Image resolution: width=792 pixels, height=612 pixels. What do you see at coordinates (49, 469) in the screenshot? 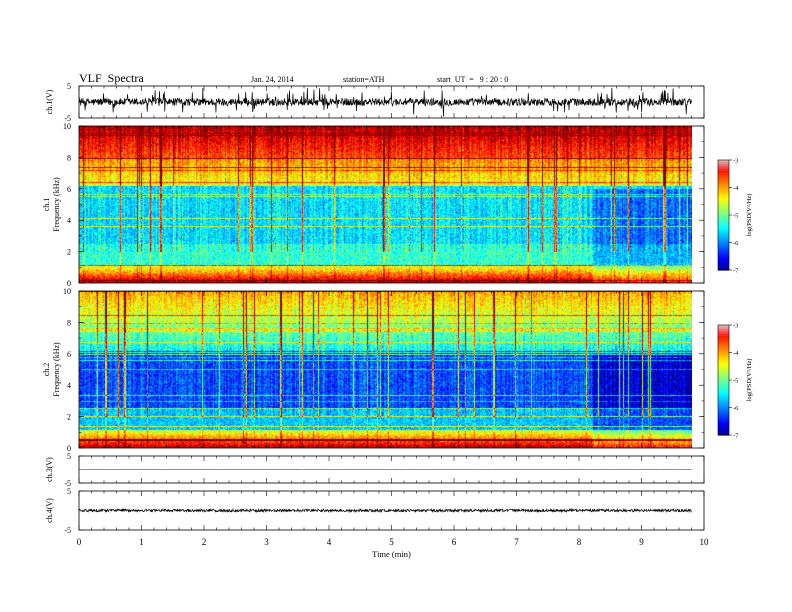
I see `waveform-ylabel-4: ch.3(V)` at bounding box center [49, 469].